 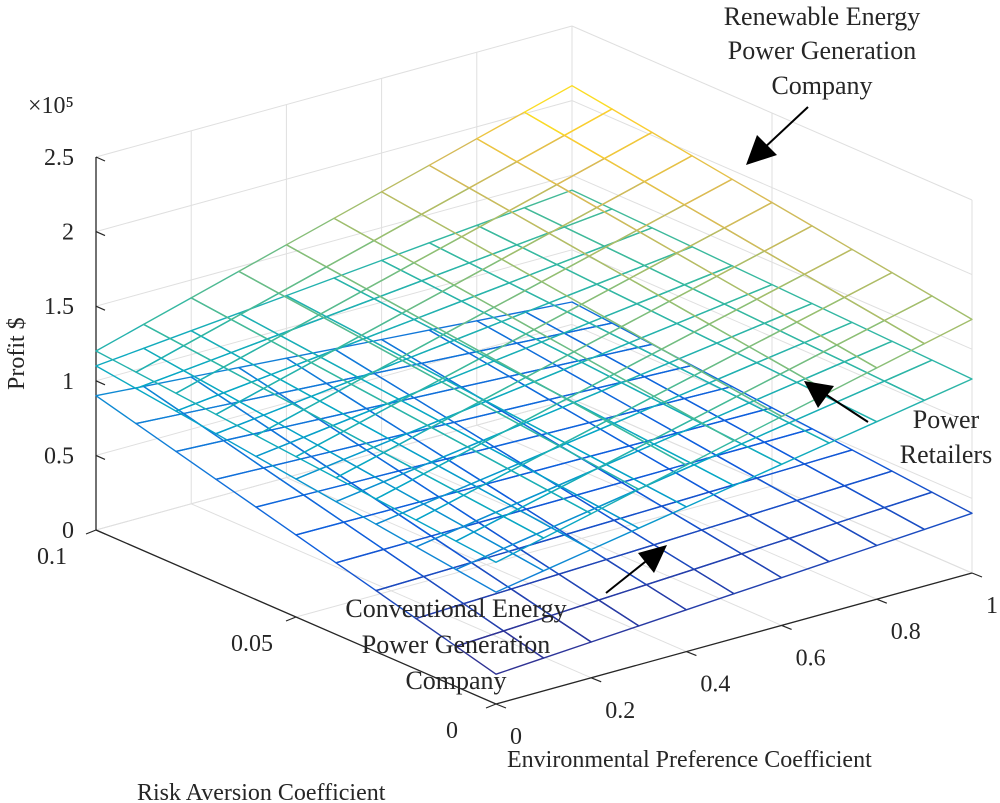 I want to click on annotation-retailers: Power Retailers, so click(x=898, y=425).